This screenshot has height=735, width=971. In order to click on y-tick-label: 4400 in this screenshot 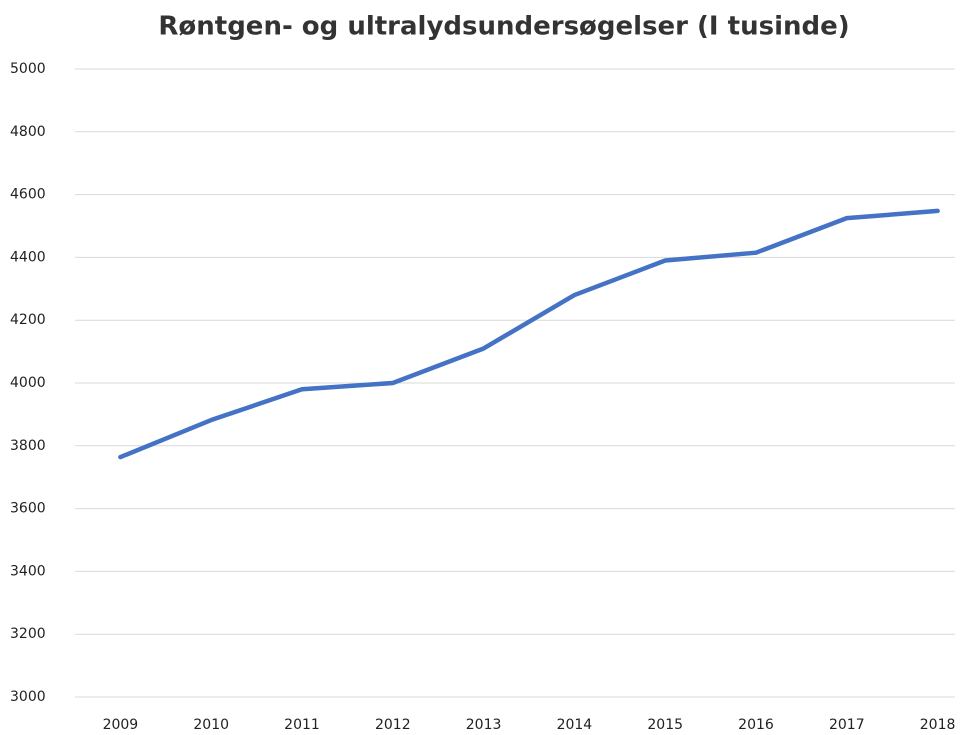, I will do `click(28, 257)`.